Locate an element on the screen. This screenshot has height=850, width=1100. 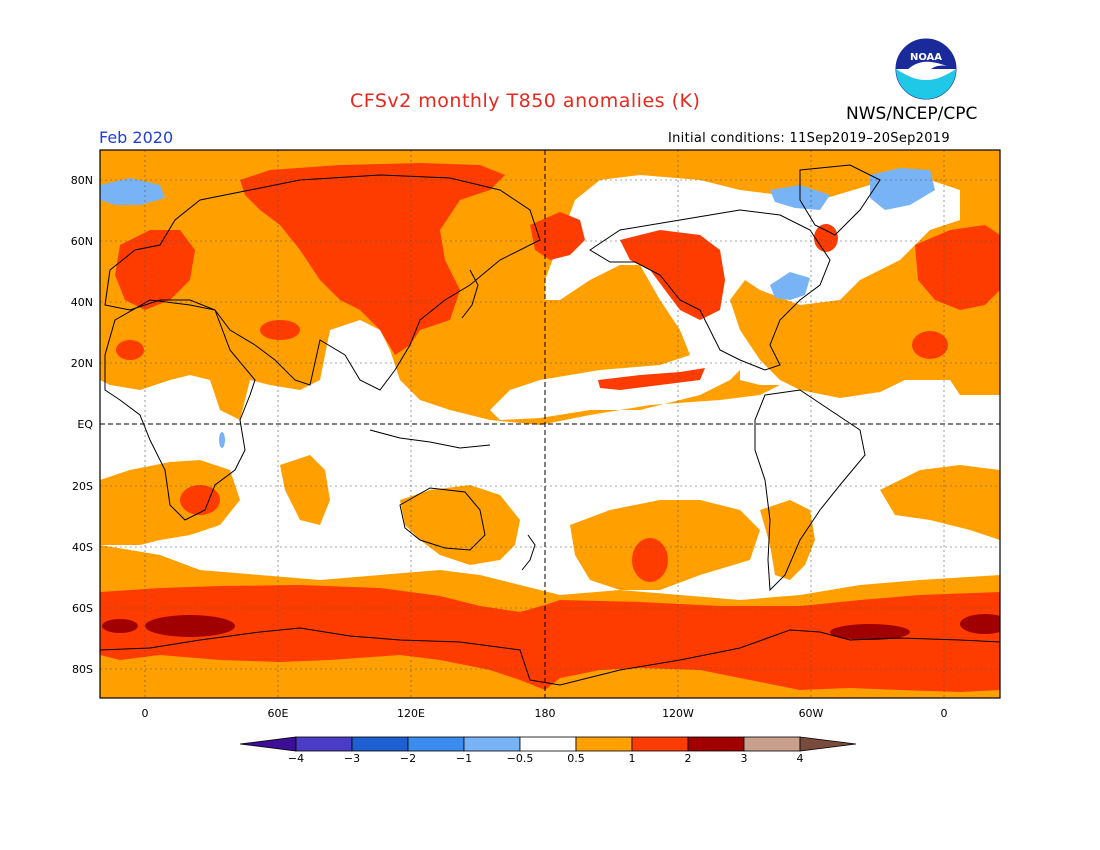
colorbar-arrow-left is located at coordinates (268, 744).